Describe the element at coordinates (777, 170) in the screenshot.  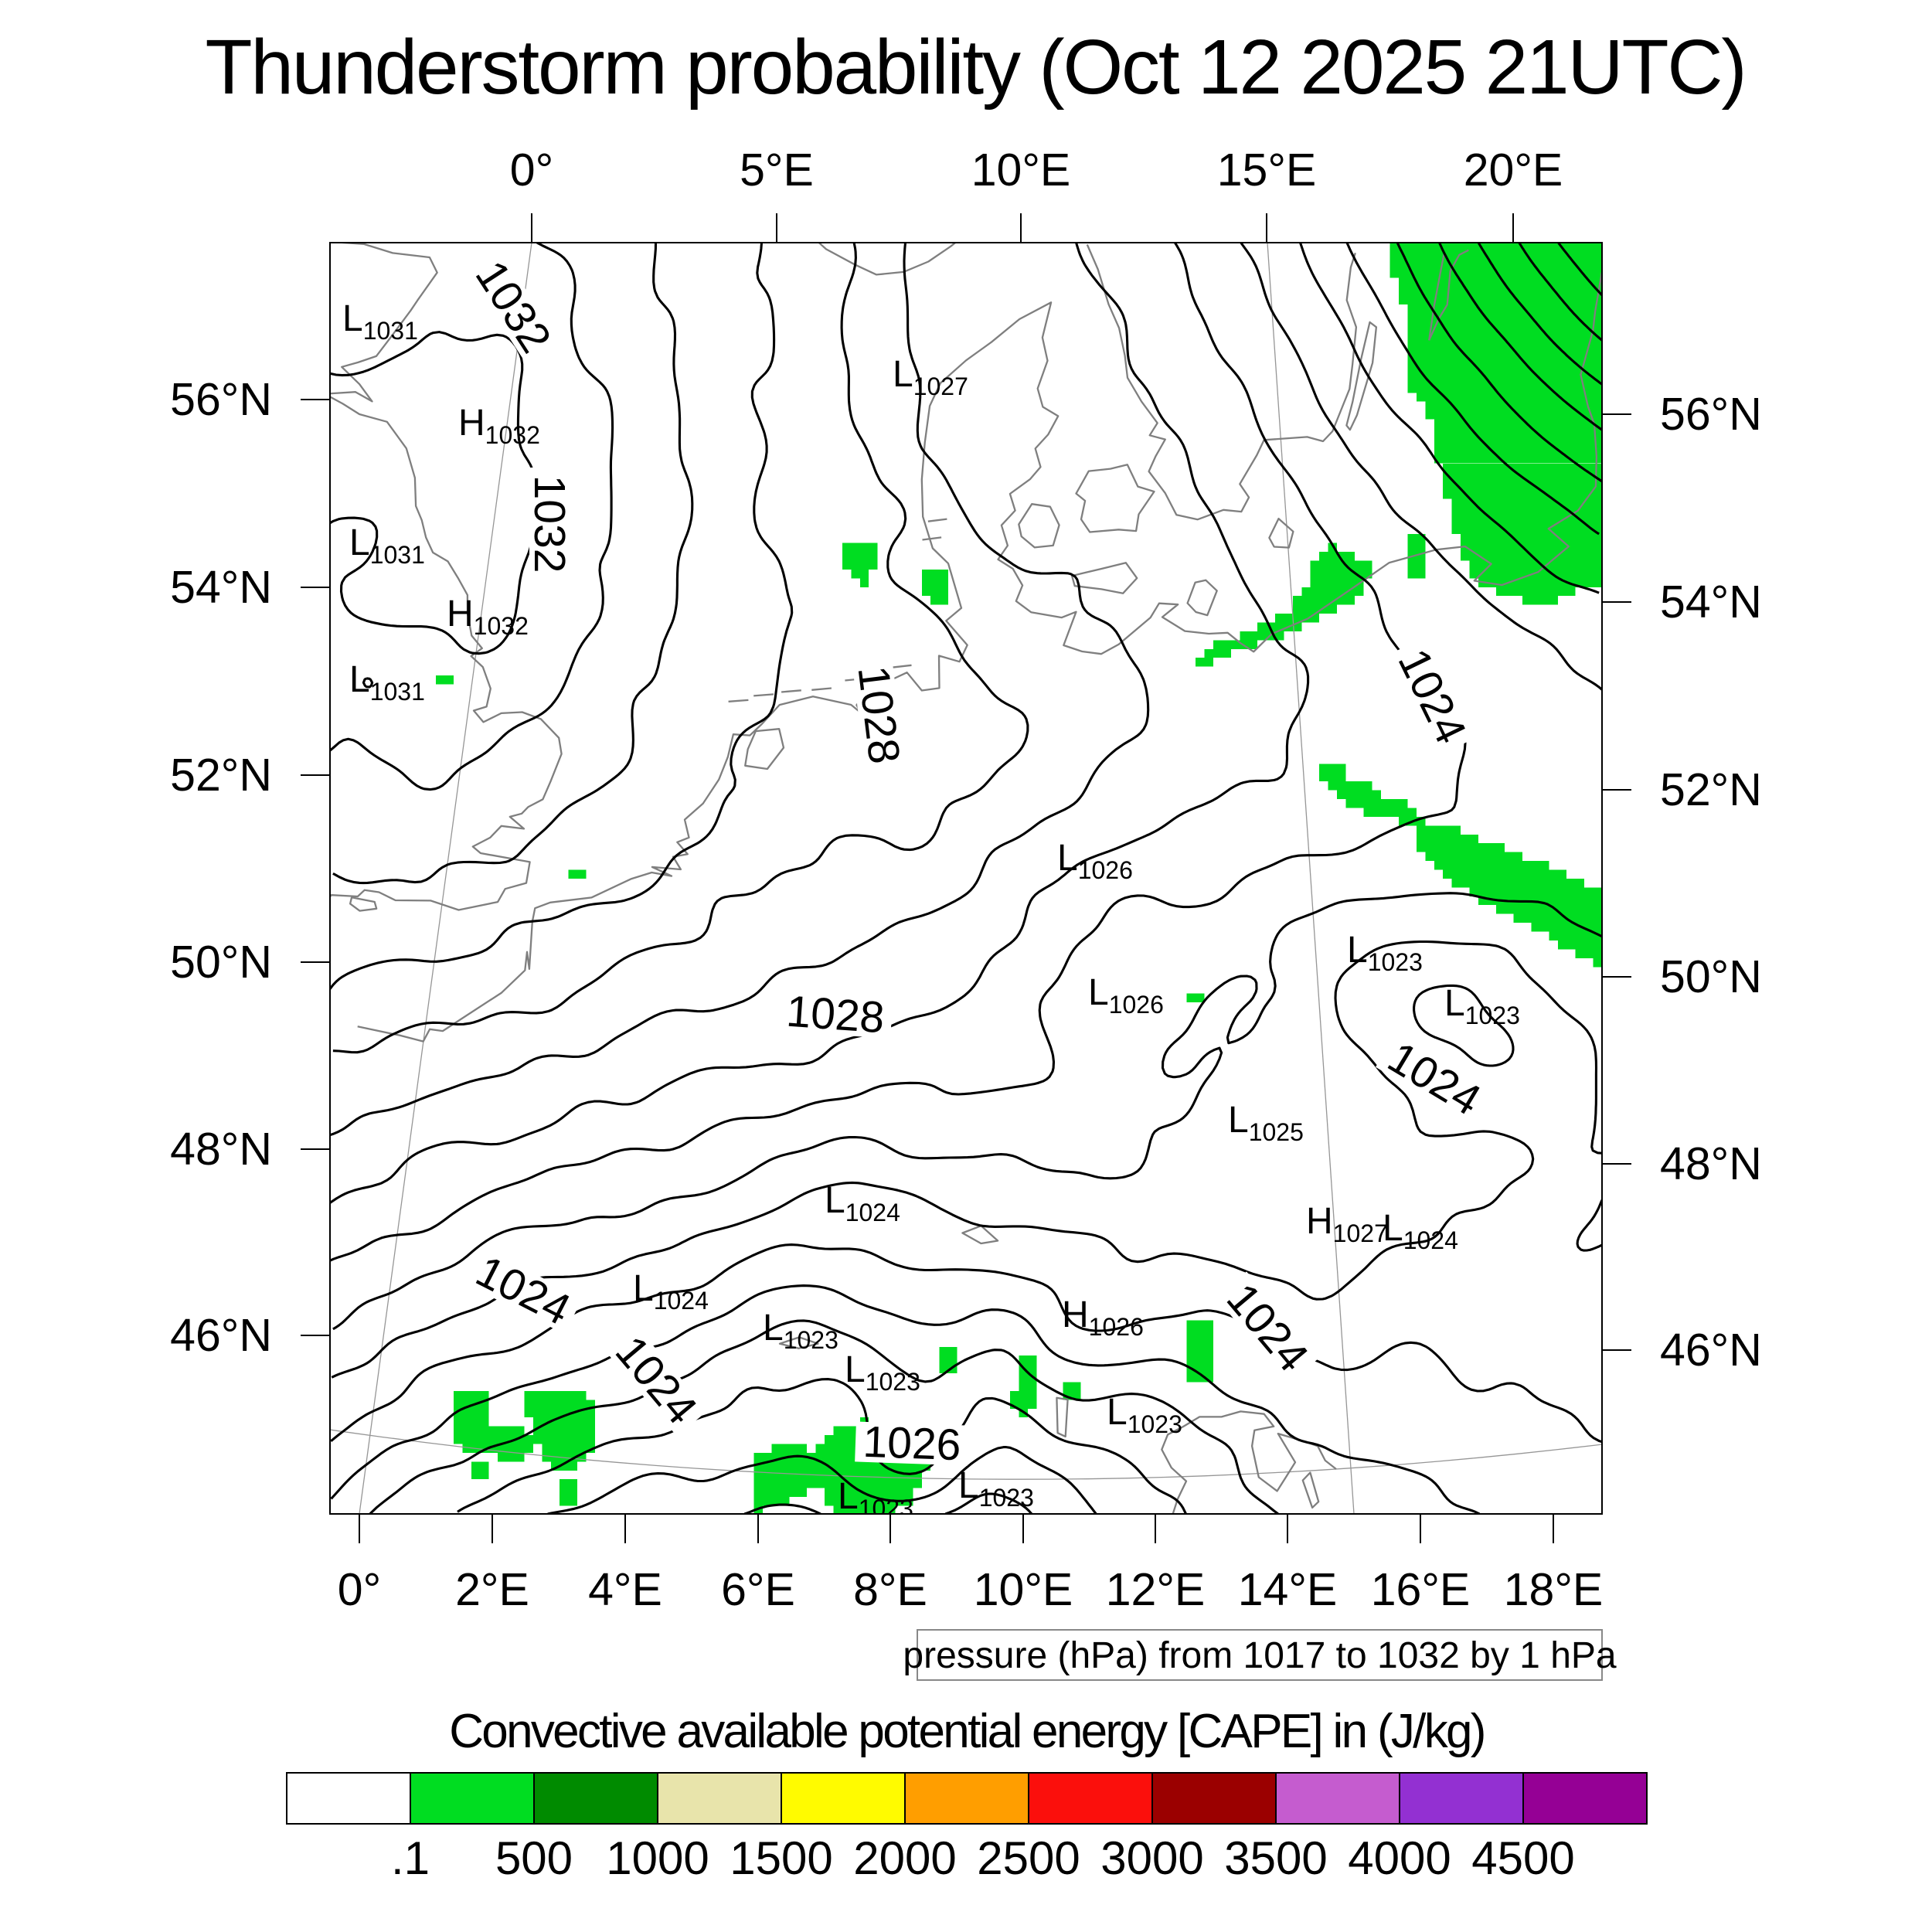
I see `svg-text: 5°E` at that location.